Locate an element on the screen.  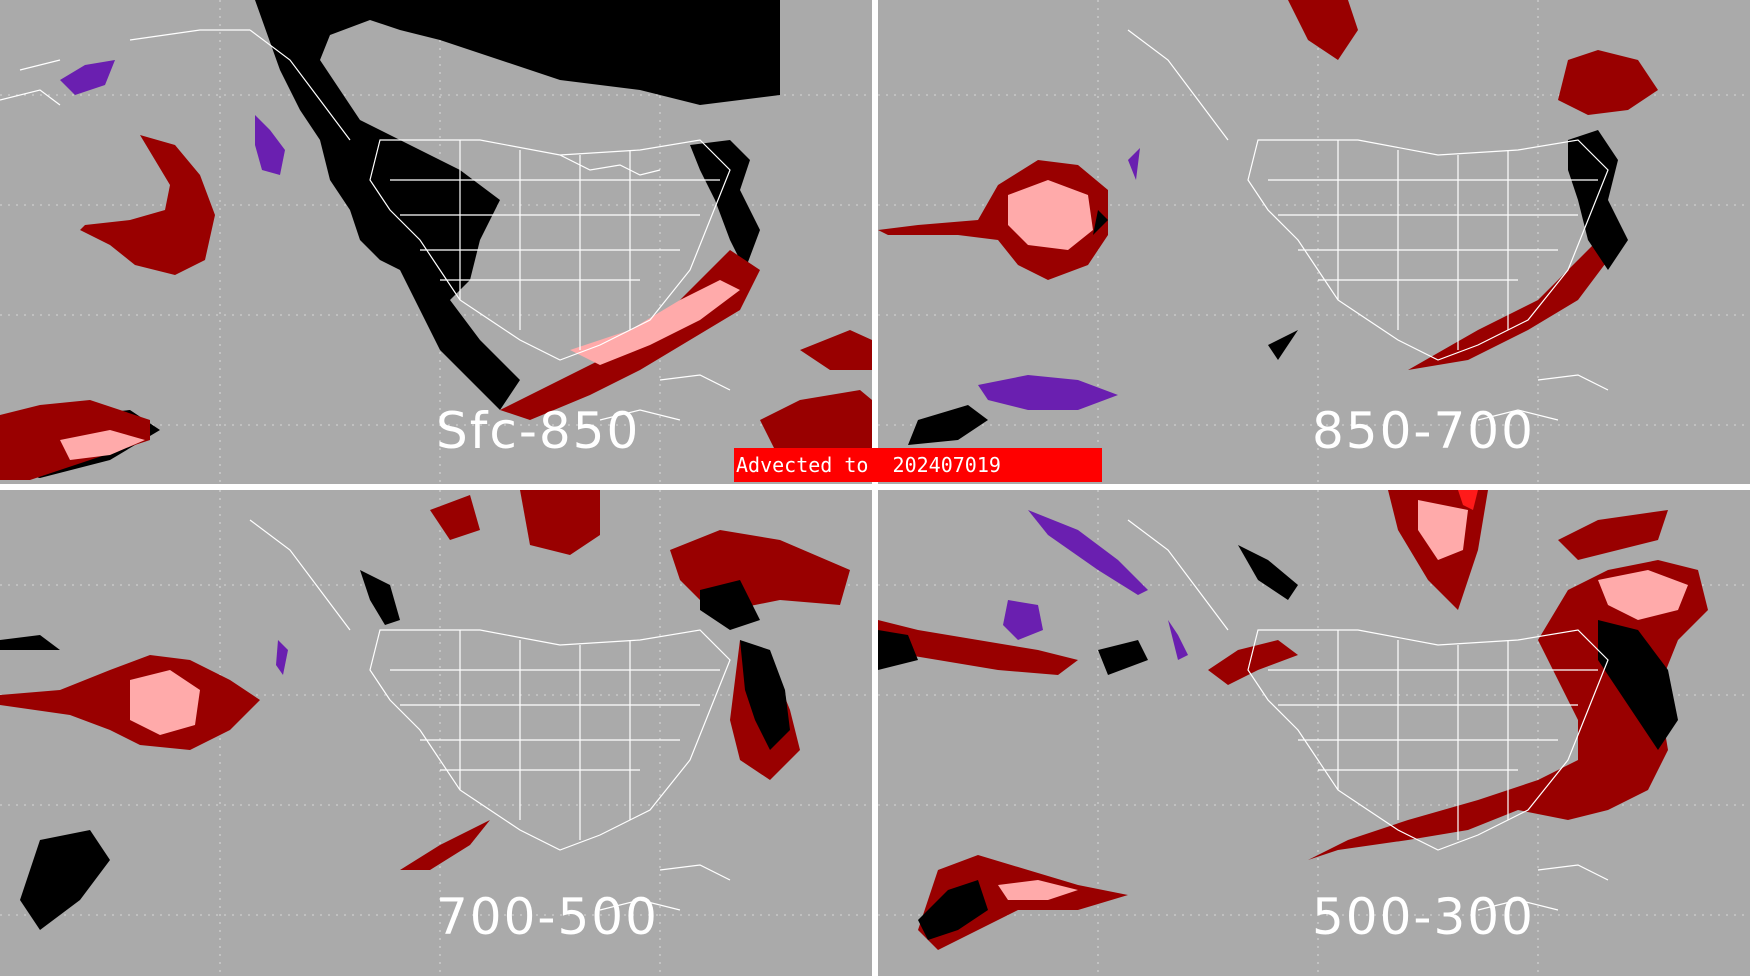
level-label: 500-300 is located at coordinates (1423, 917).